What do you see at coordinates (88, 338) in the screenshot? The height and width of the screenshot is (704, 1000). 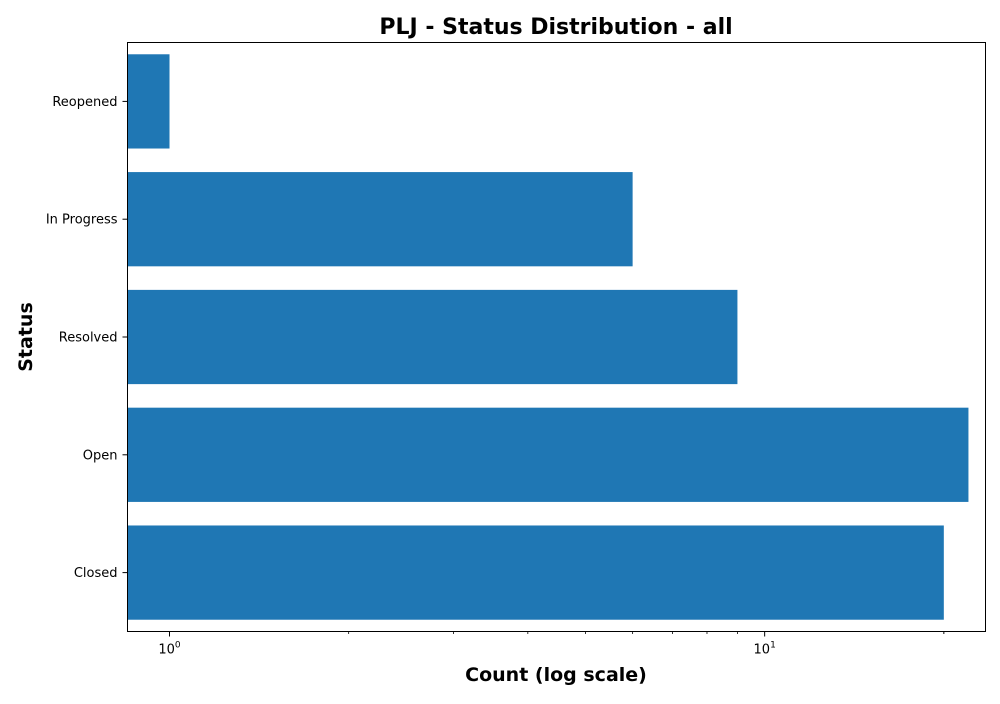 I see `y-tick-label: Resolved` at bounding box center [88, 338].